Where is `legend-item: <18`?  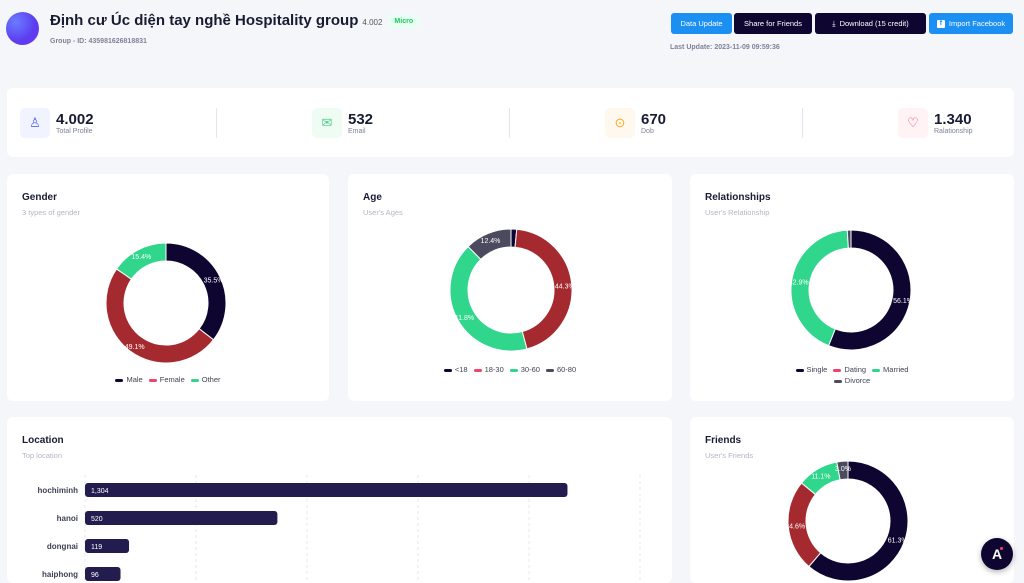 legend-item: <18 is located at coordinates (455, 369).